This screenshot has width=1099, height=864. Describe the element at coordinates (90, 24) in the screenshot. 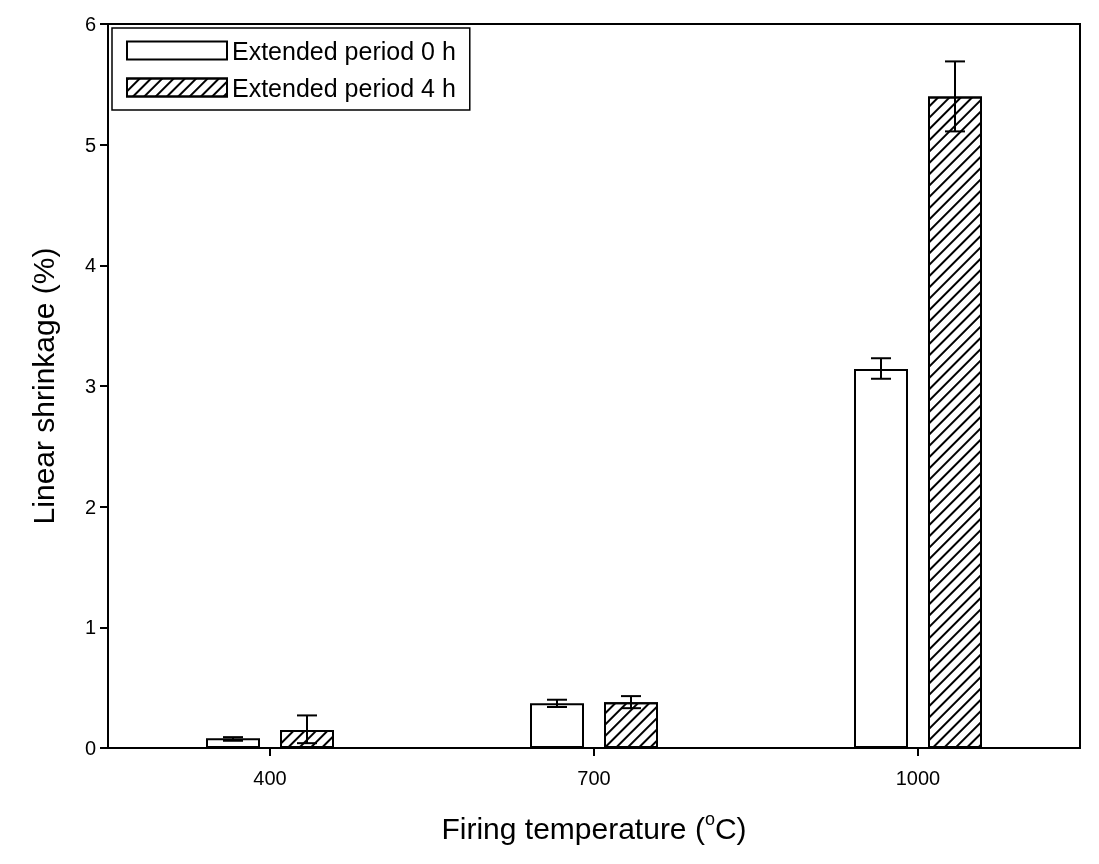

I see `y-tick-label: 6` at that location.